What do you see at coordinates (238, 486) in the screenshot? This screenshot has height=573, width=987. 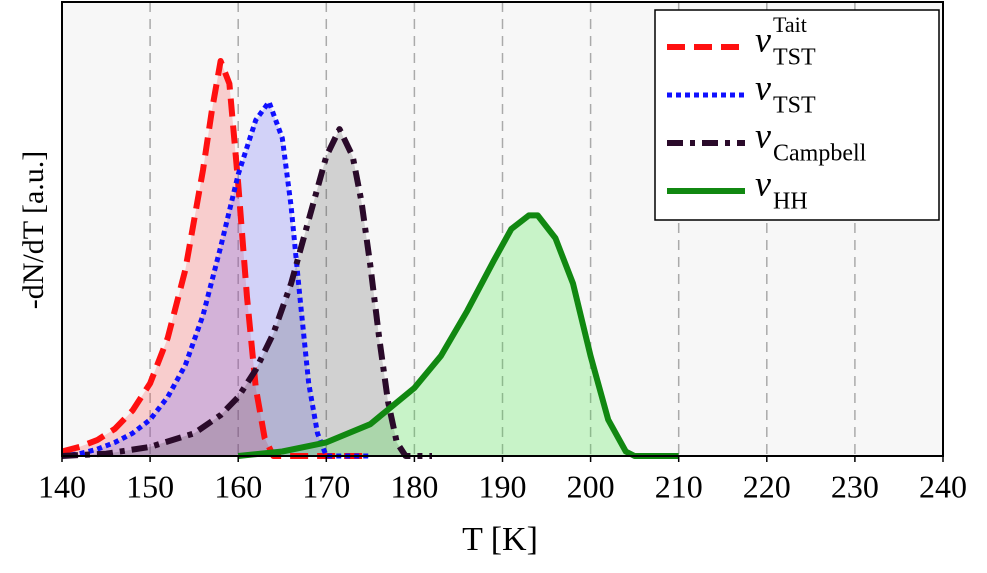 I see `x-tick-label: 160` at bounding box center [238, 486].